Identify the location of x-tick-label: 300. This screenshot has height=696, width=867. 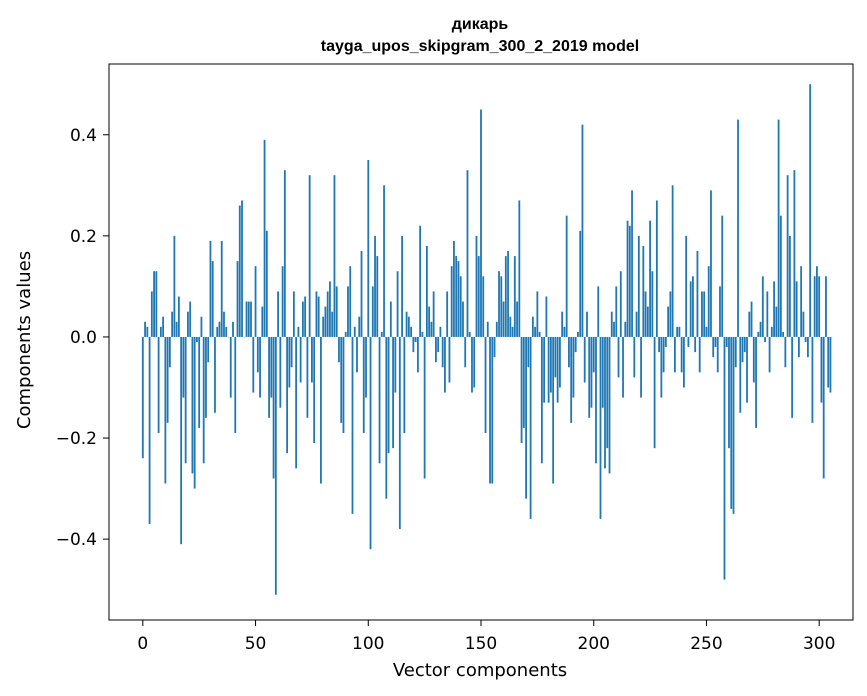
(819, 644).